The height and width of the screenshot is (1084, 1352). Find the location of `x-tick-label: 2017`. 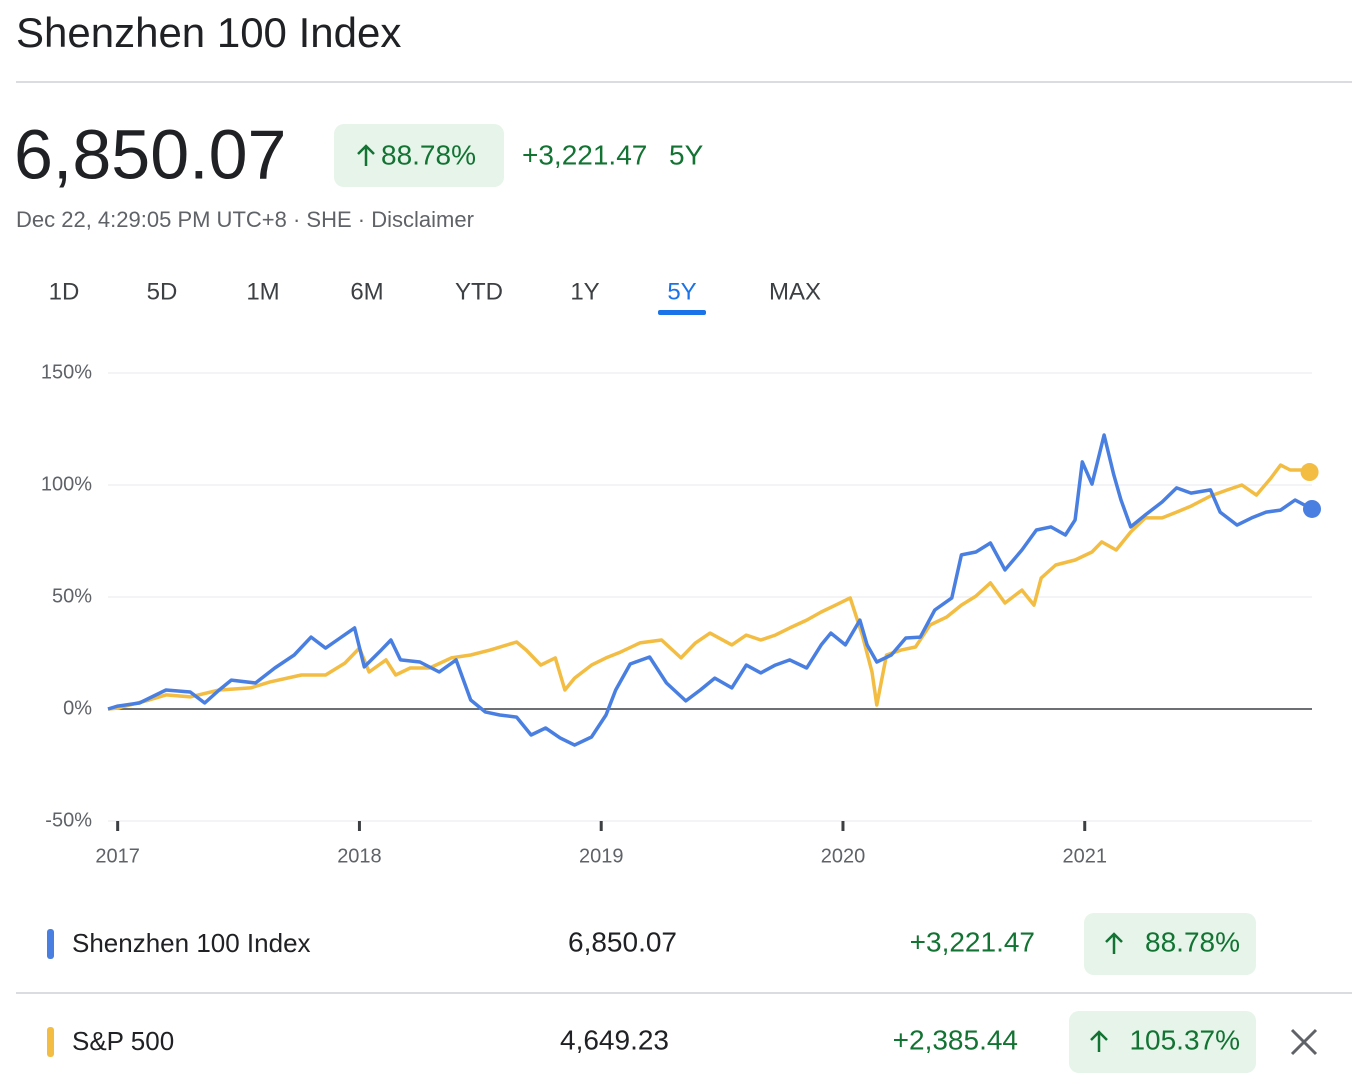

x-tick-label: 2017 is located at coordinates (117, 856).